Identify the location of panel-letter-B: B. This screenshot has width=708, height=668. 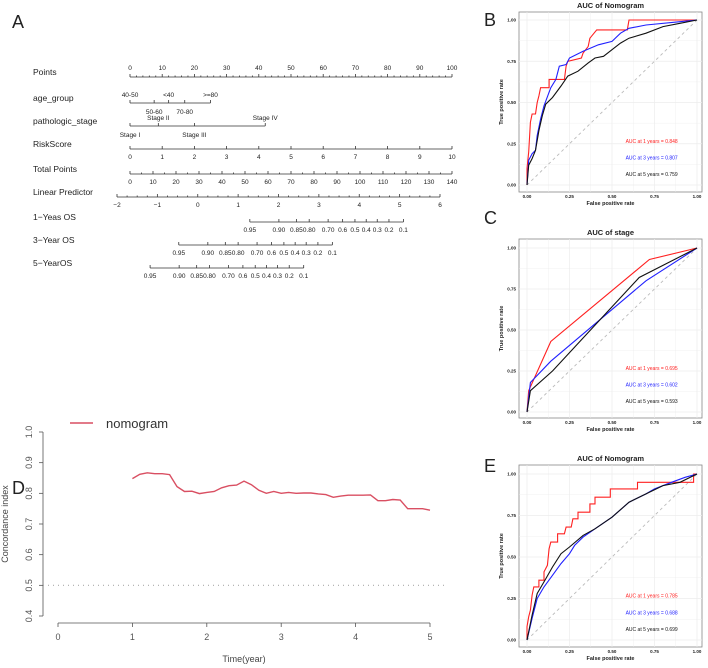
(490, 20).